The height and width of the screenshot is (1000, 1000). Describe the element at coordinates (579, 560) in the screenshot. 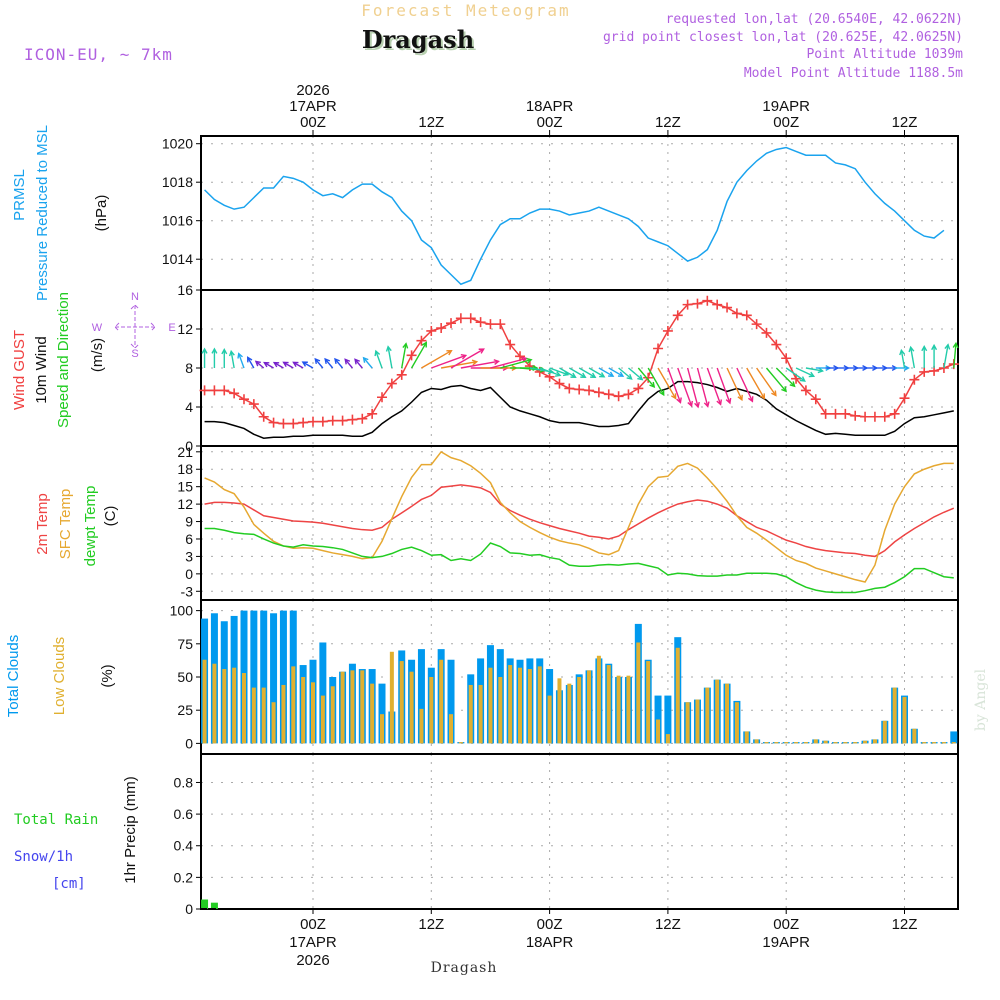

I see `dewpoint-line` at that location.